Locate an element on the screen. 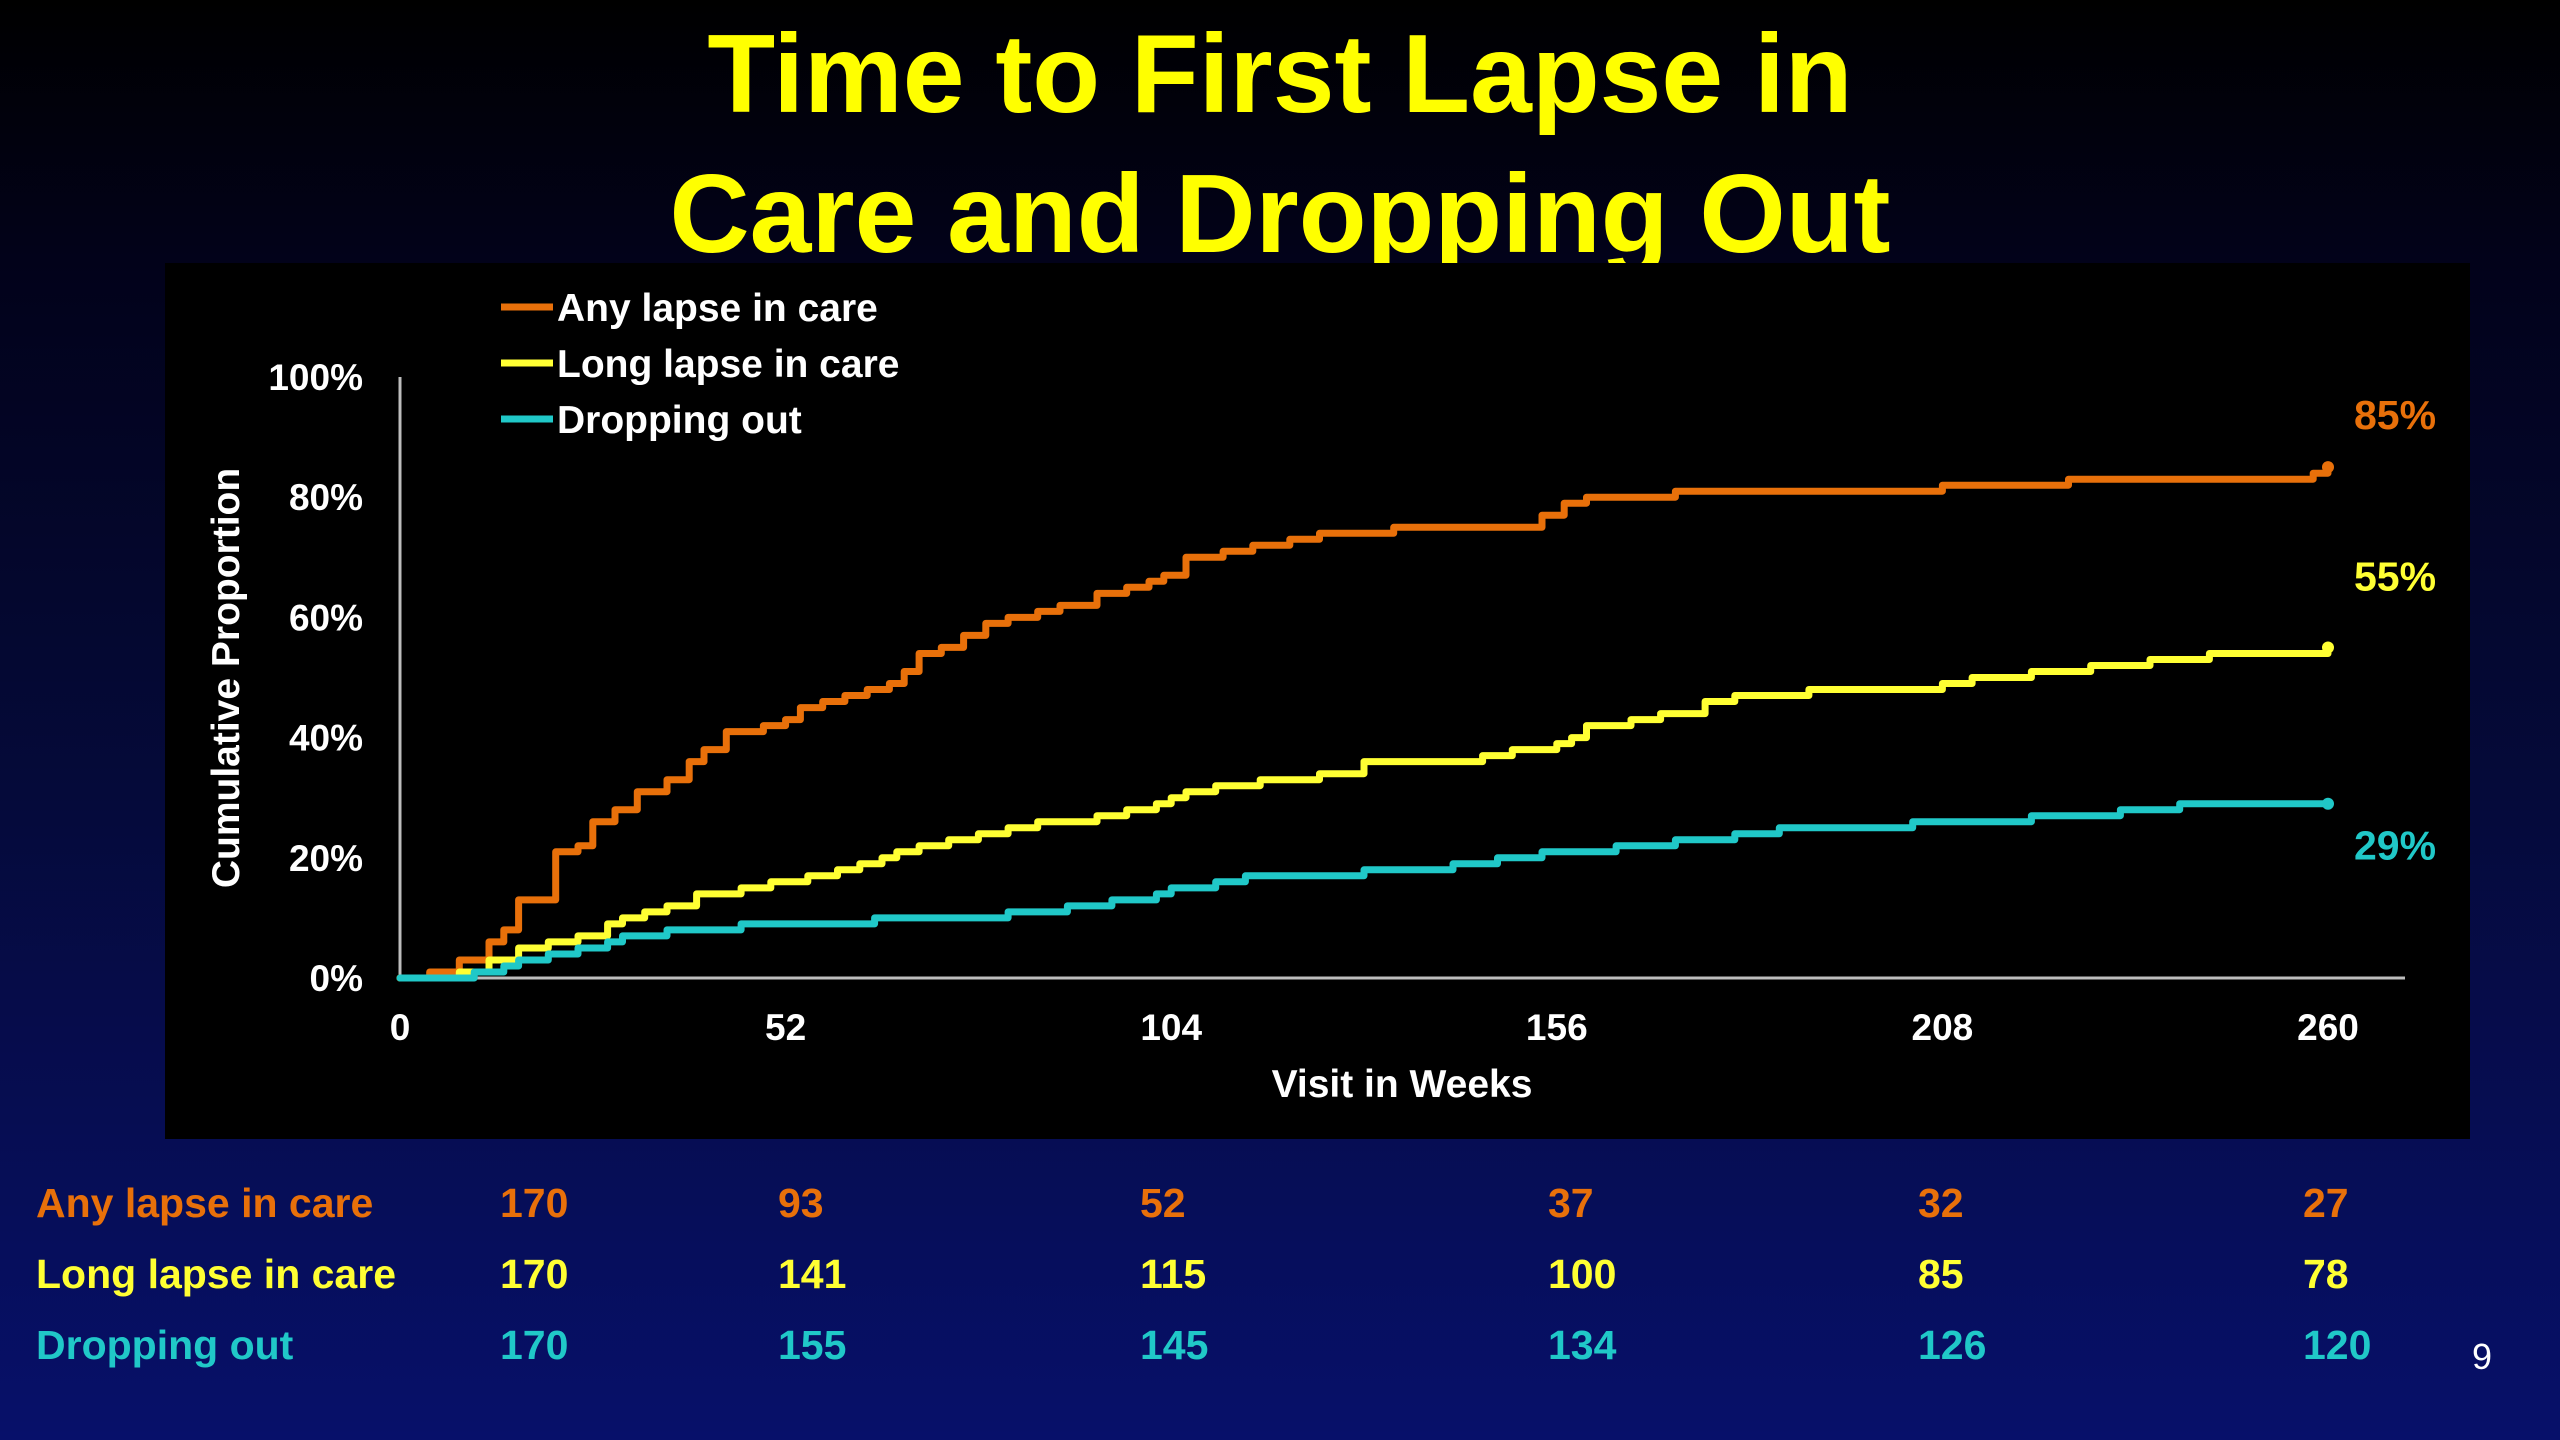 Image resolution: width=2560 pixels, height=1440 pixels. risk-table-cell: 85 is located at coordinates (1941, 1274).